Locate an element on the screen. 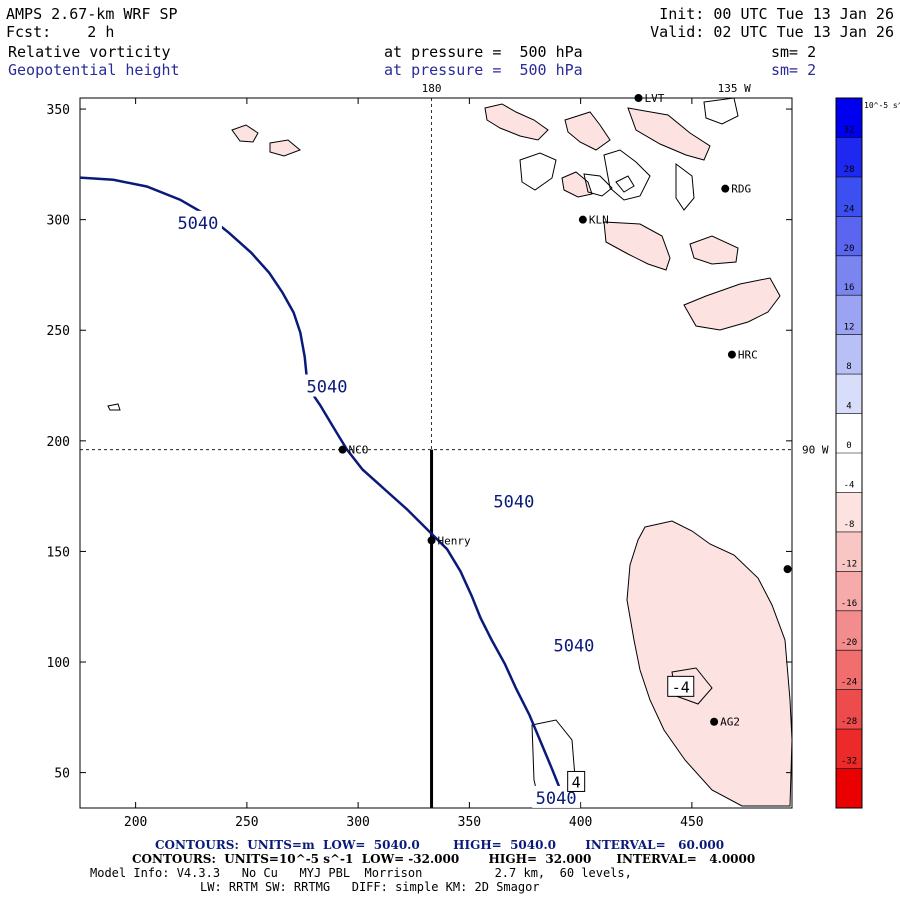  colorbar-units: 10^-5 s^-1 is located at coordinates (882, 105).